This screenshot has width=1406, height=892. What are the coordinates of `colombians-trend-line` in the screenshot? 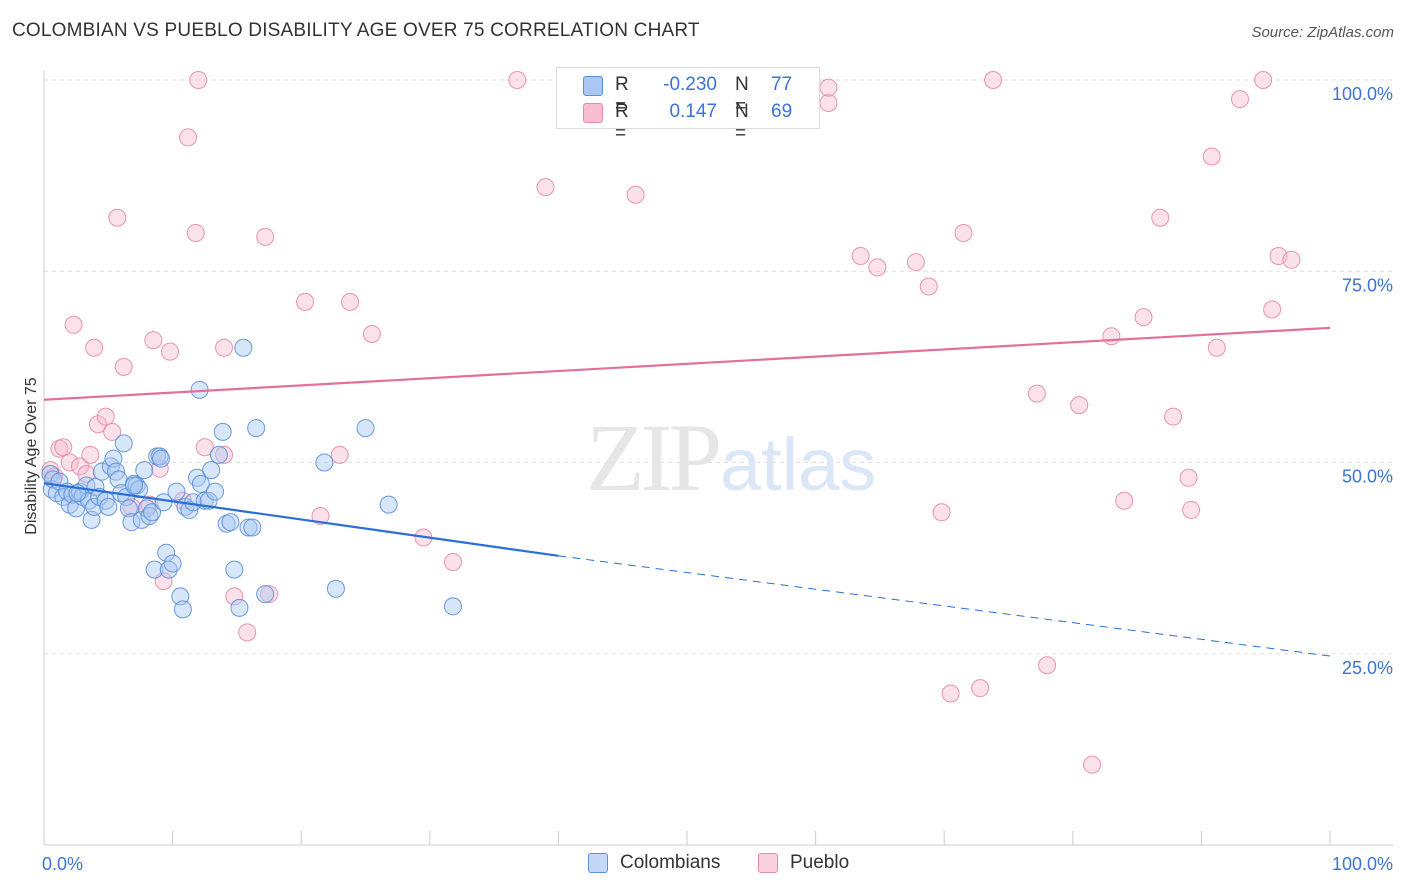 It's located at (301, 519).